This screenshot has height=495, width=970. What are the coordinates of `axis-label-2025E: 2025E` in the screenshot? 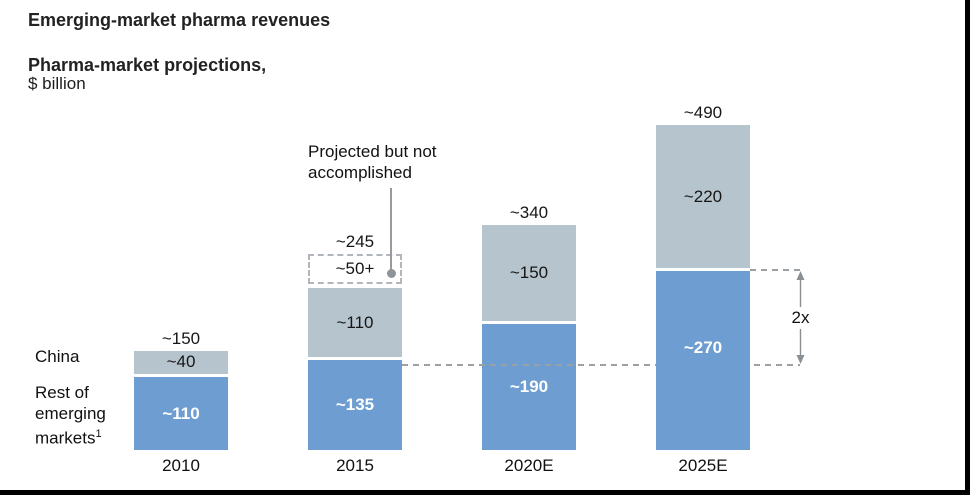 It's located at (703, 465).